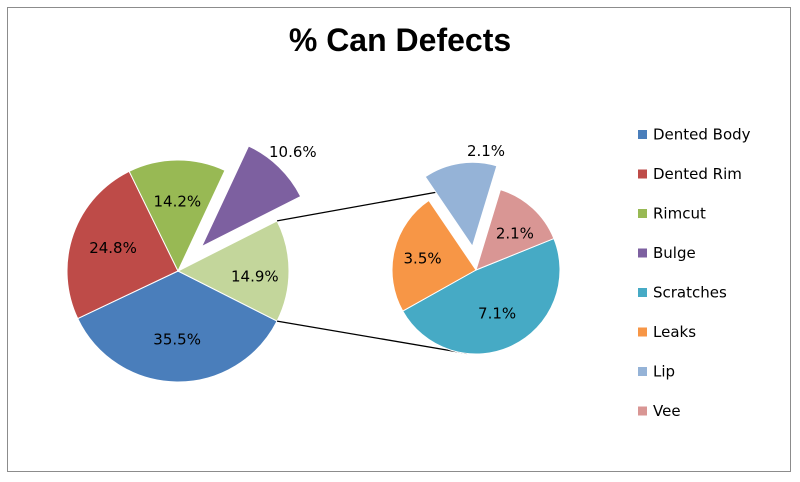 The width and height of the screenshot is (800, 482). I want to click on slice-rimcut, so click(177, 216).